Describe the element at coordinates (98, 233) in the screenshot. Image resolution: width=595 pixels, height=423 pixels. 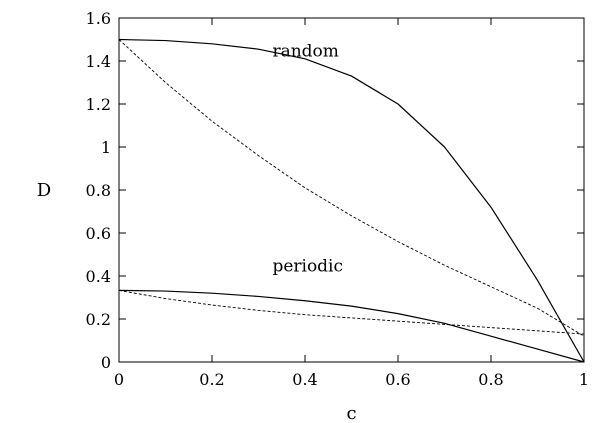
I see `y-tick-label: 0.6` at that location.